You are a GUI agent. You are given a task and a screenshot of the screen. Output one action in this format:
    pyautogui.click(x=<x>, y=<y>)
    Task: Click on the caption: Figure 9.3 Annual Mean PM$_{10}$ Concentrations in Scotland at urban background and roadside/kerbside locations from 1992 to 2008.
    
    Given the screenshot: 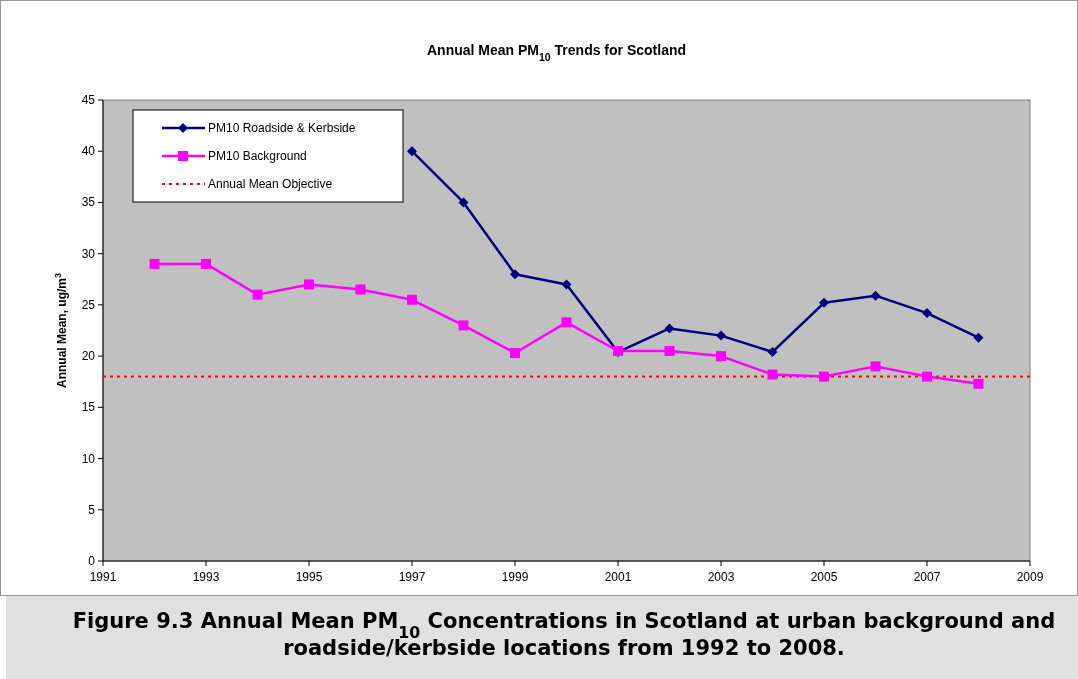 What is the action you would take?
    pyautogui.click(x=564, y=634)
    